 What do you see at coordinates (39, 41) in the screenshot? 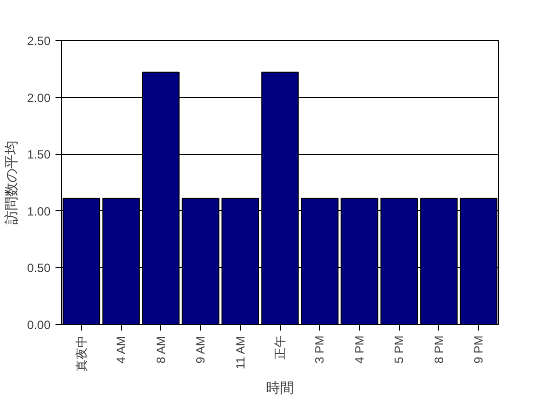
I see `y-tick-label: 2.50` at bounding box center [39, 41].